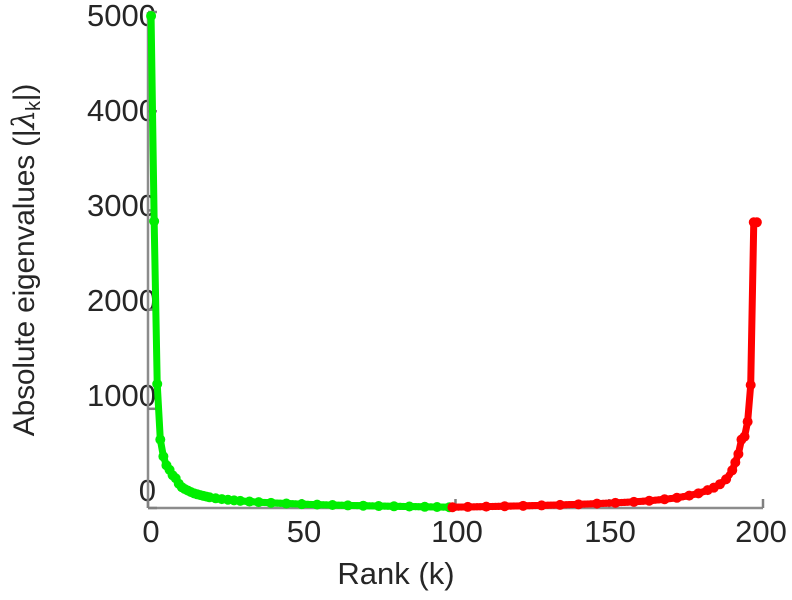  What do you see at coordinates (121, 110) in the screenshot?
I see `y-tick-label-4000: 4000` at bounding box center [121, 110].